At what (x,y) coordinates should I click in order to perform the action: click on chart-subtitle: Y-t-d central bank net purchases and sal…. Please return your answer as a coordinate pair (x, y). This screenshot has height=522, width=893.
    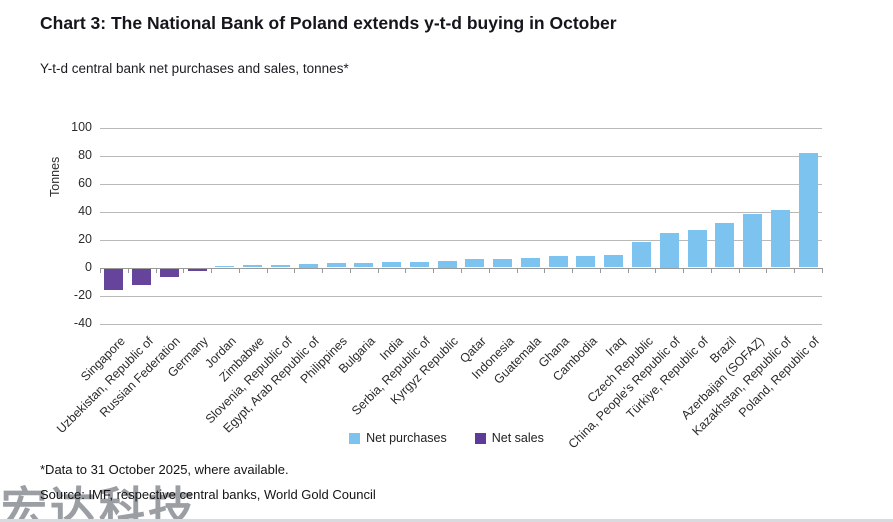
    Looking at the image, I should click on (194, 68).